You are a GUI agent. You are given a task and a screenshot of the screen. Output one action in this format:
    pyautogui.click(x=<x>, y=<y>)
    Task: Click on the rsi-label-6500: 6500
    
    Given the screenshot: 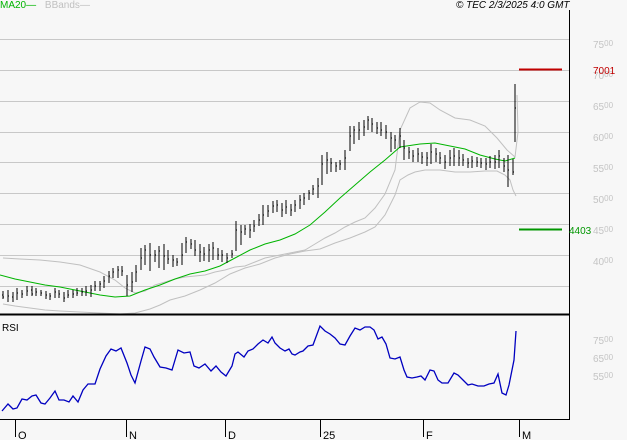 What is the action you would take?
    pyautogui.click(x=603, y=359)
    